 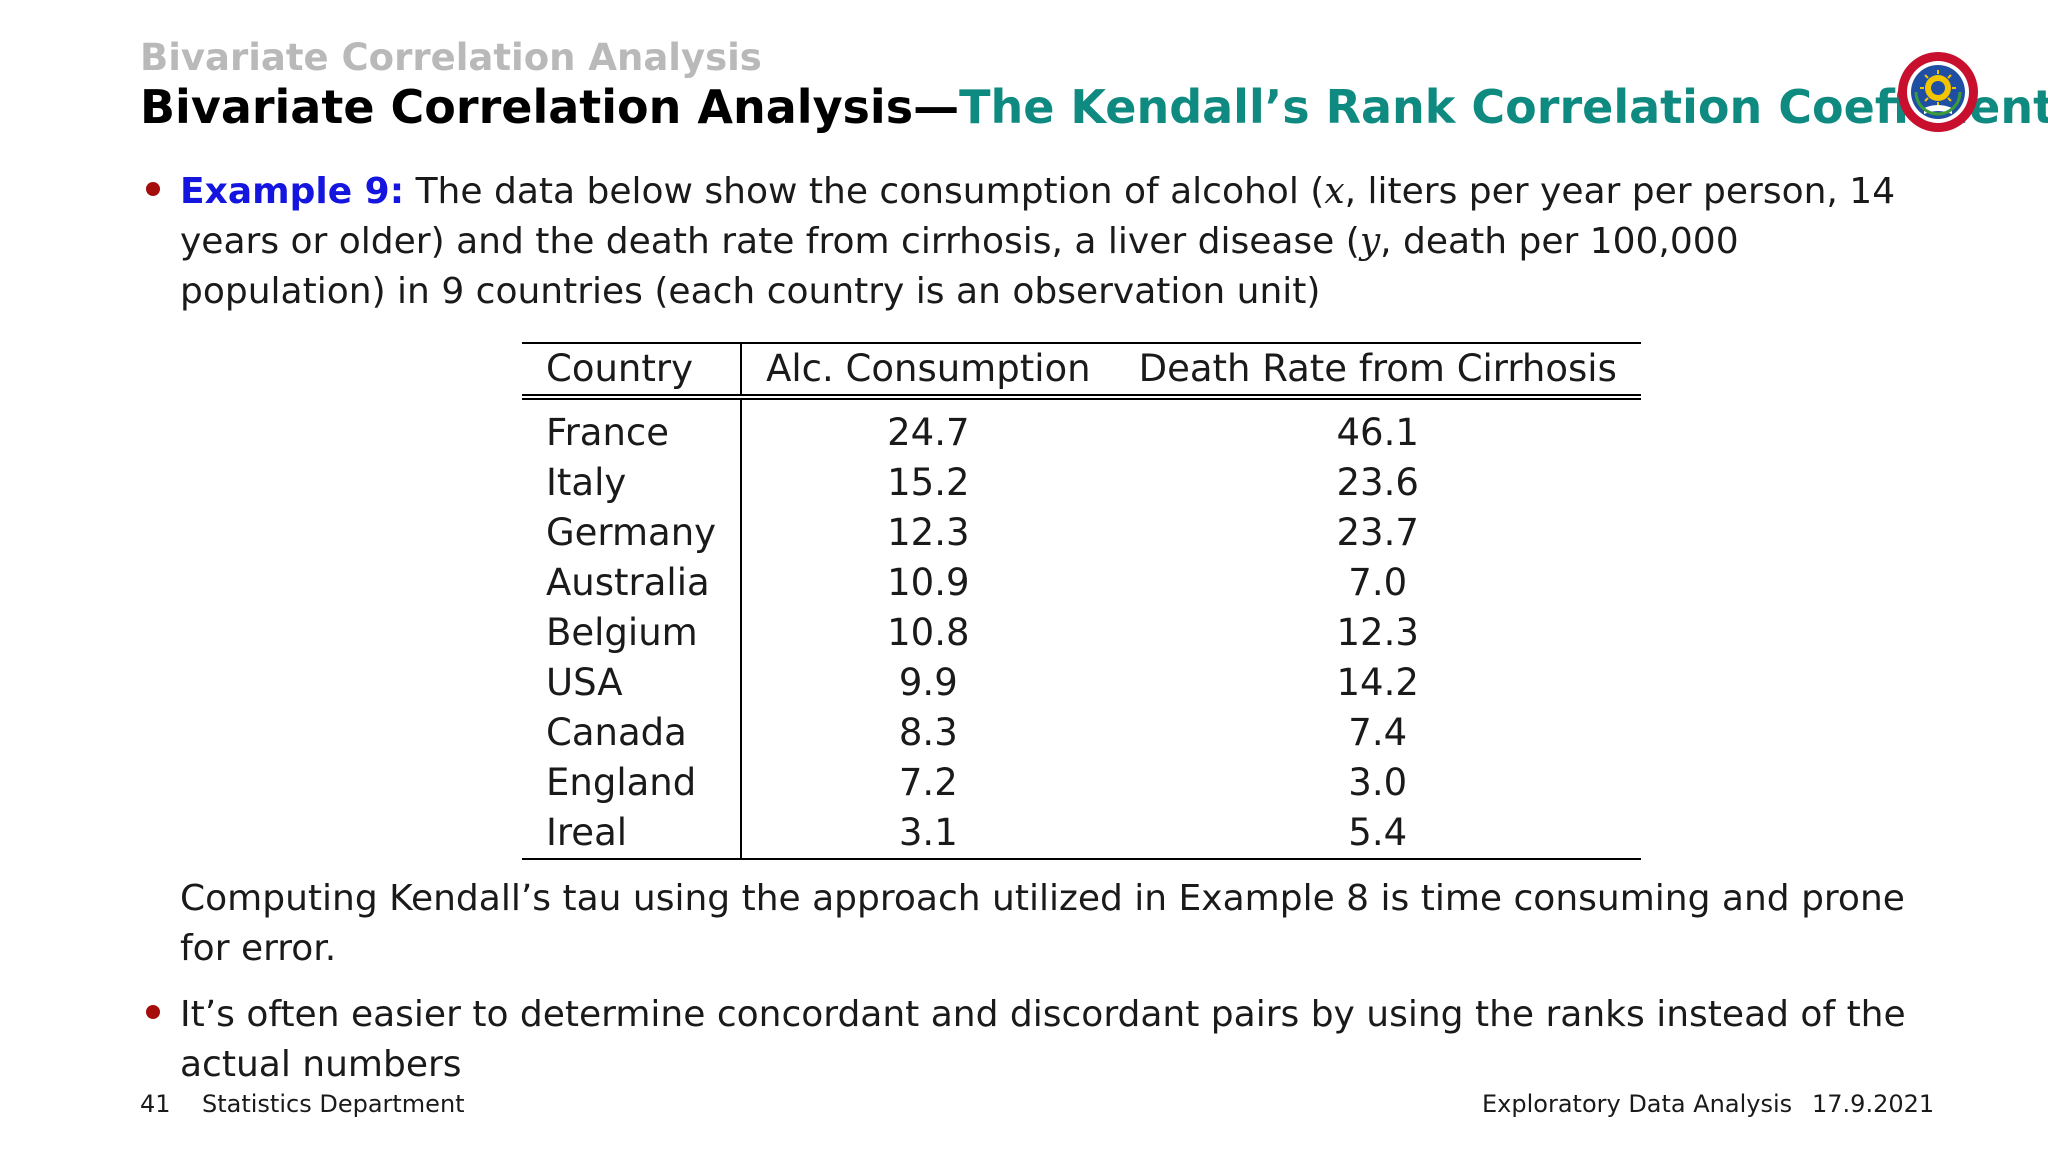 What do you see at coordinates (1377, 371) in the screenshot?
I see `table-header-death-rate: Death Rate from Cirrhosis` at bounding box center [1377, 371].